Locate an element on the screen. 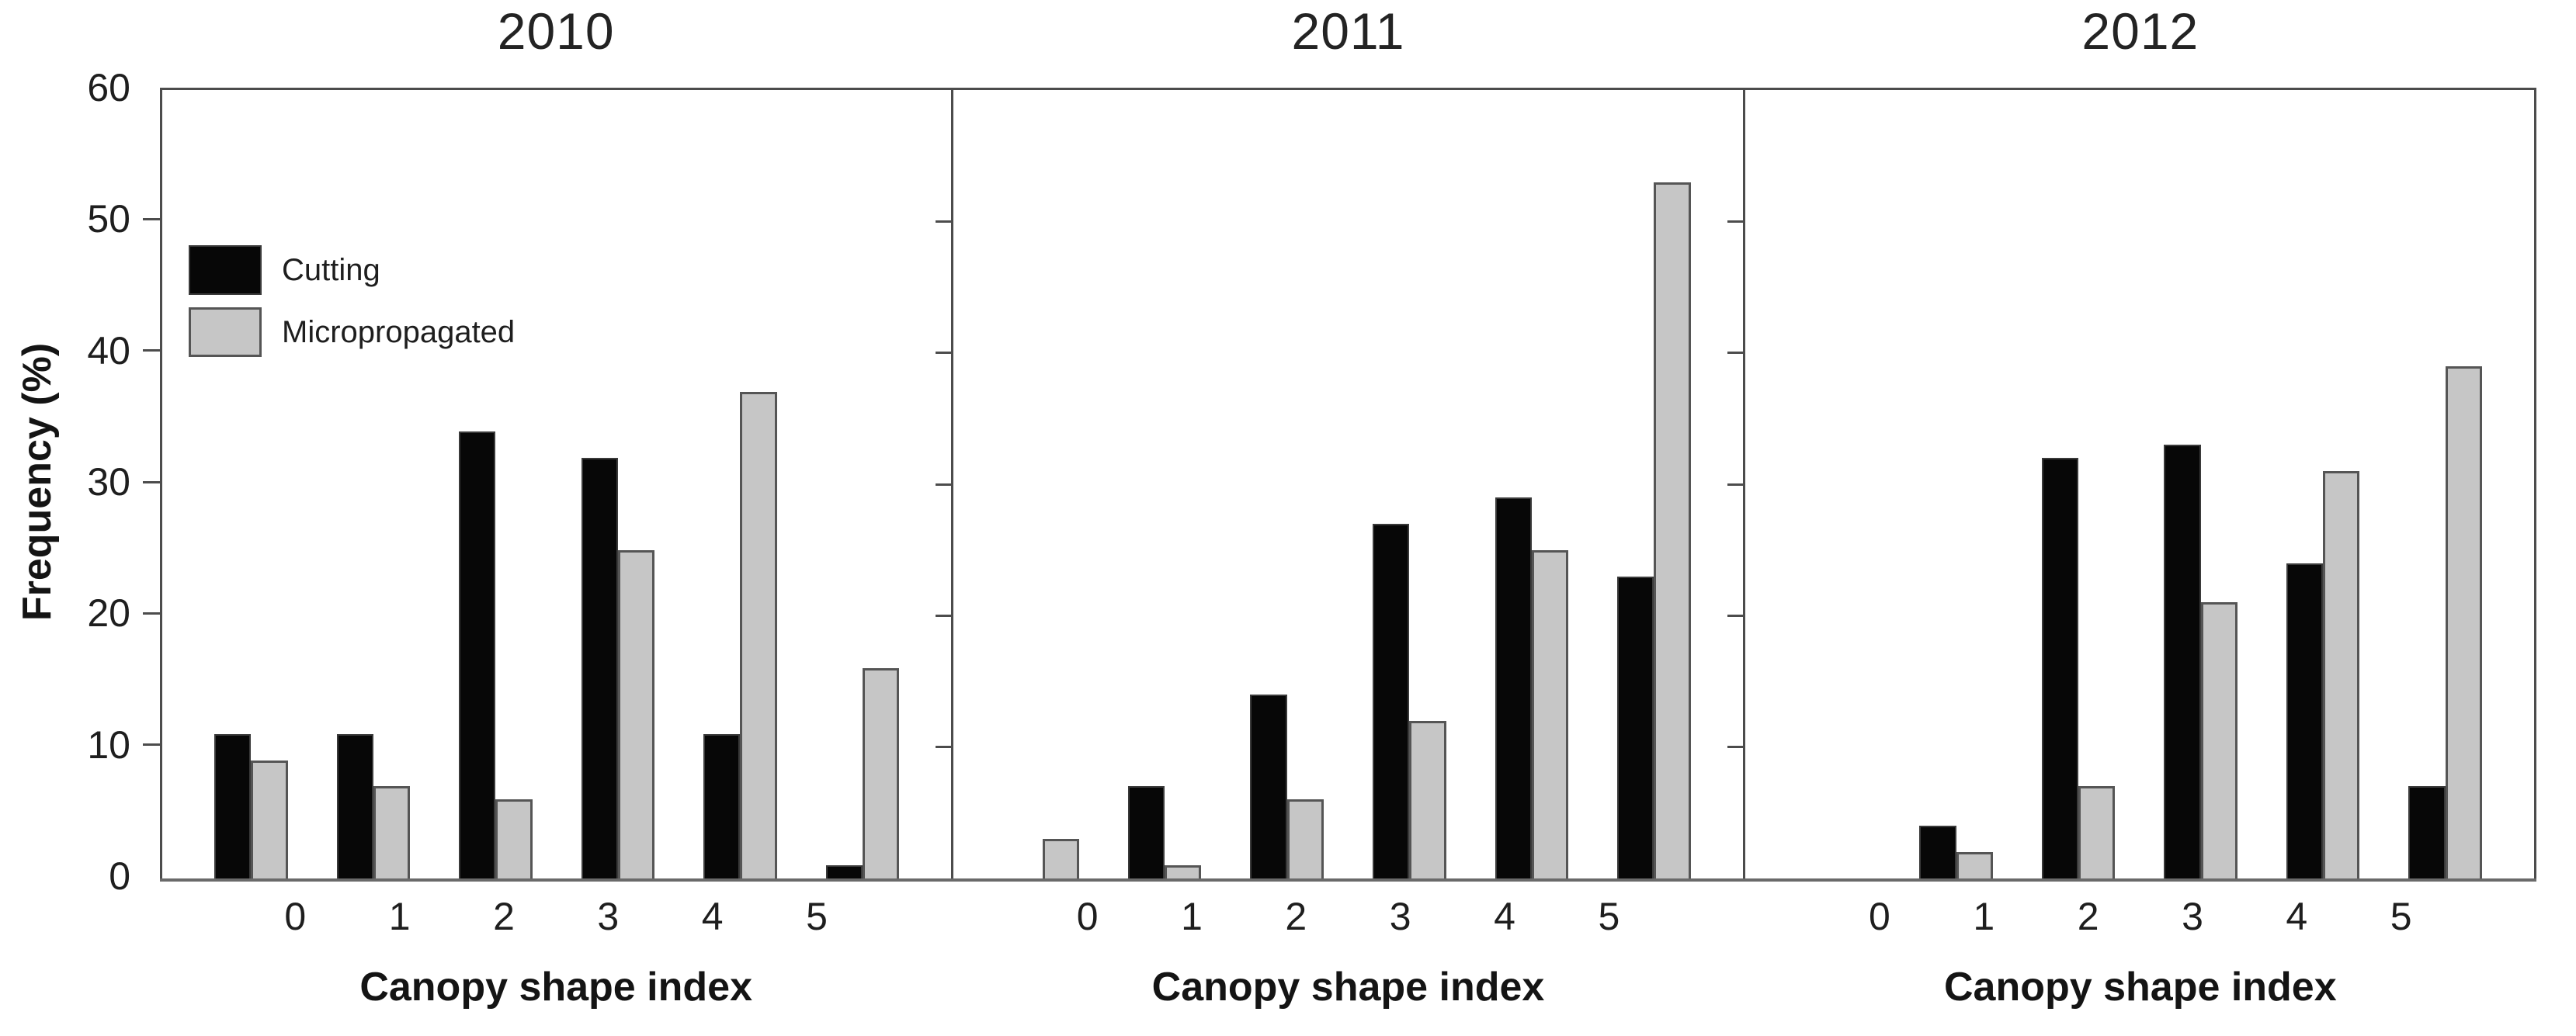  bar-cutting-2012-x5 is located at coordinates (2427, 832).